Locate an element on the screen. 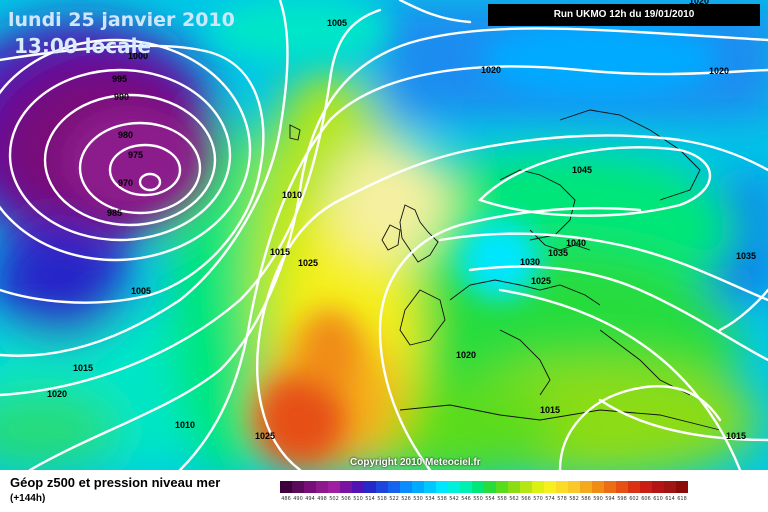  legend-value: 494 is located at coordinates (310, 499).